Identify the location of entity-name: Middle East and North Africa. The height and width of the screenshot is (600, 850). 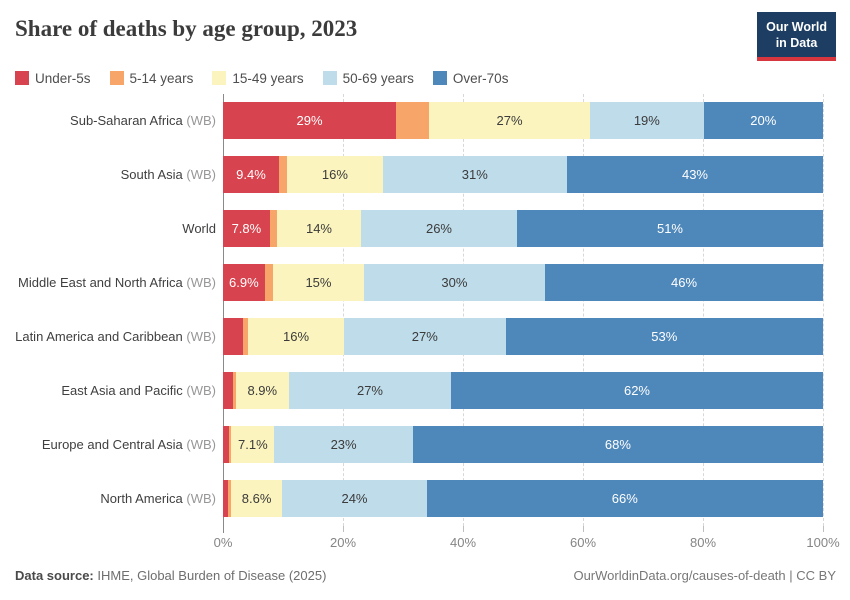
(100, 282).